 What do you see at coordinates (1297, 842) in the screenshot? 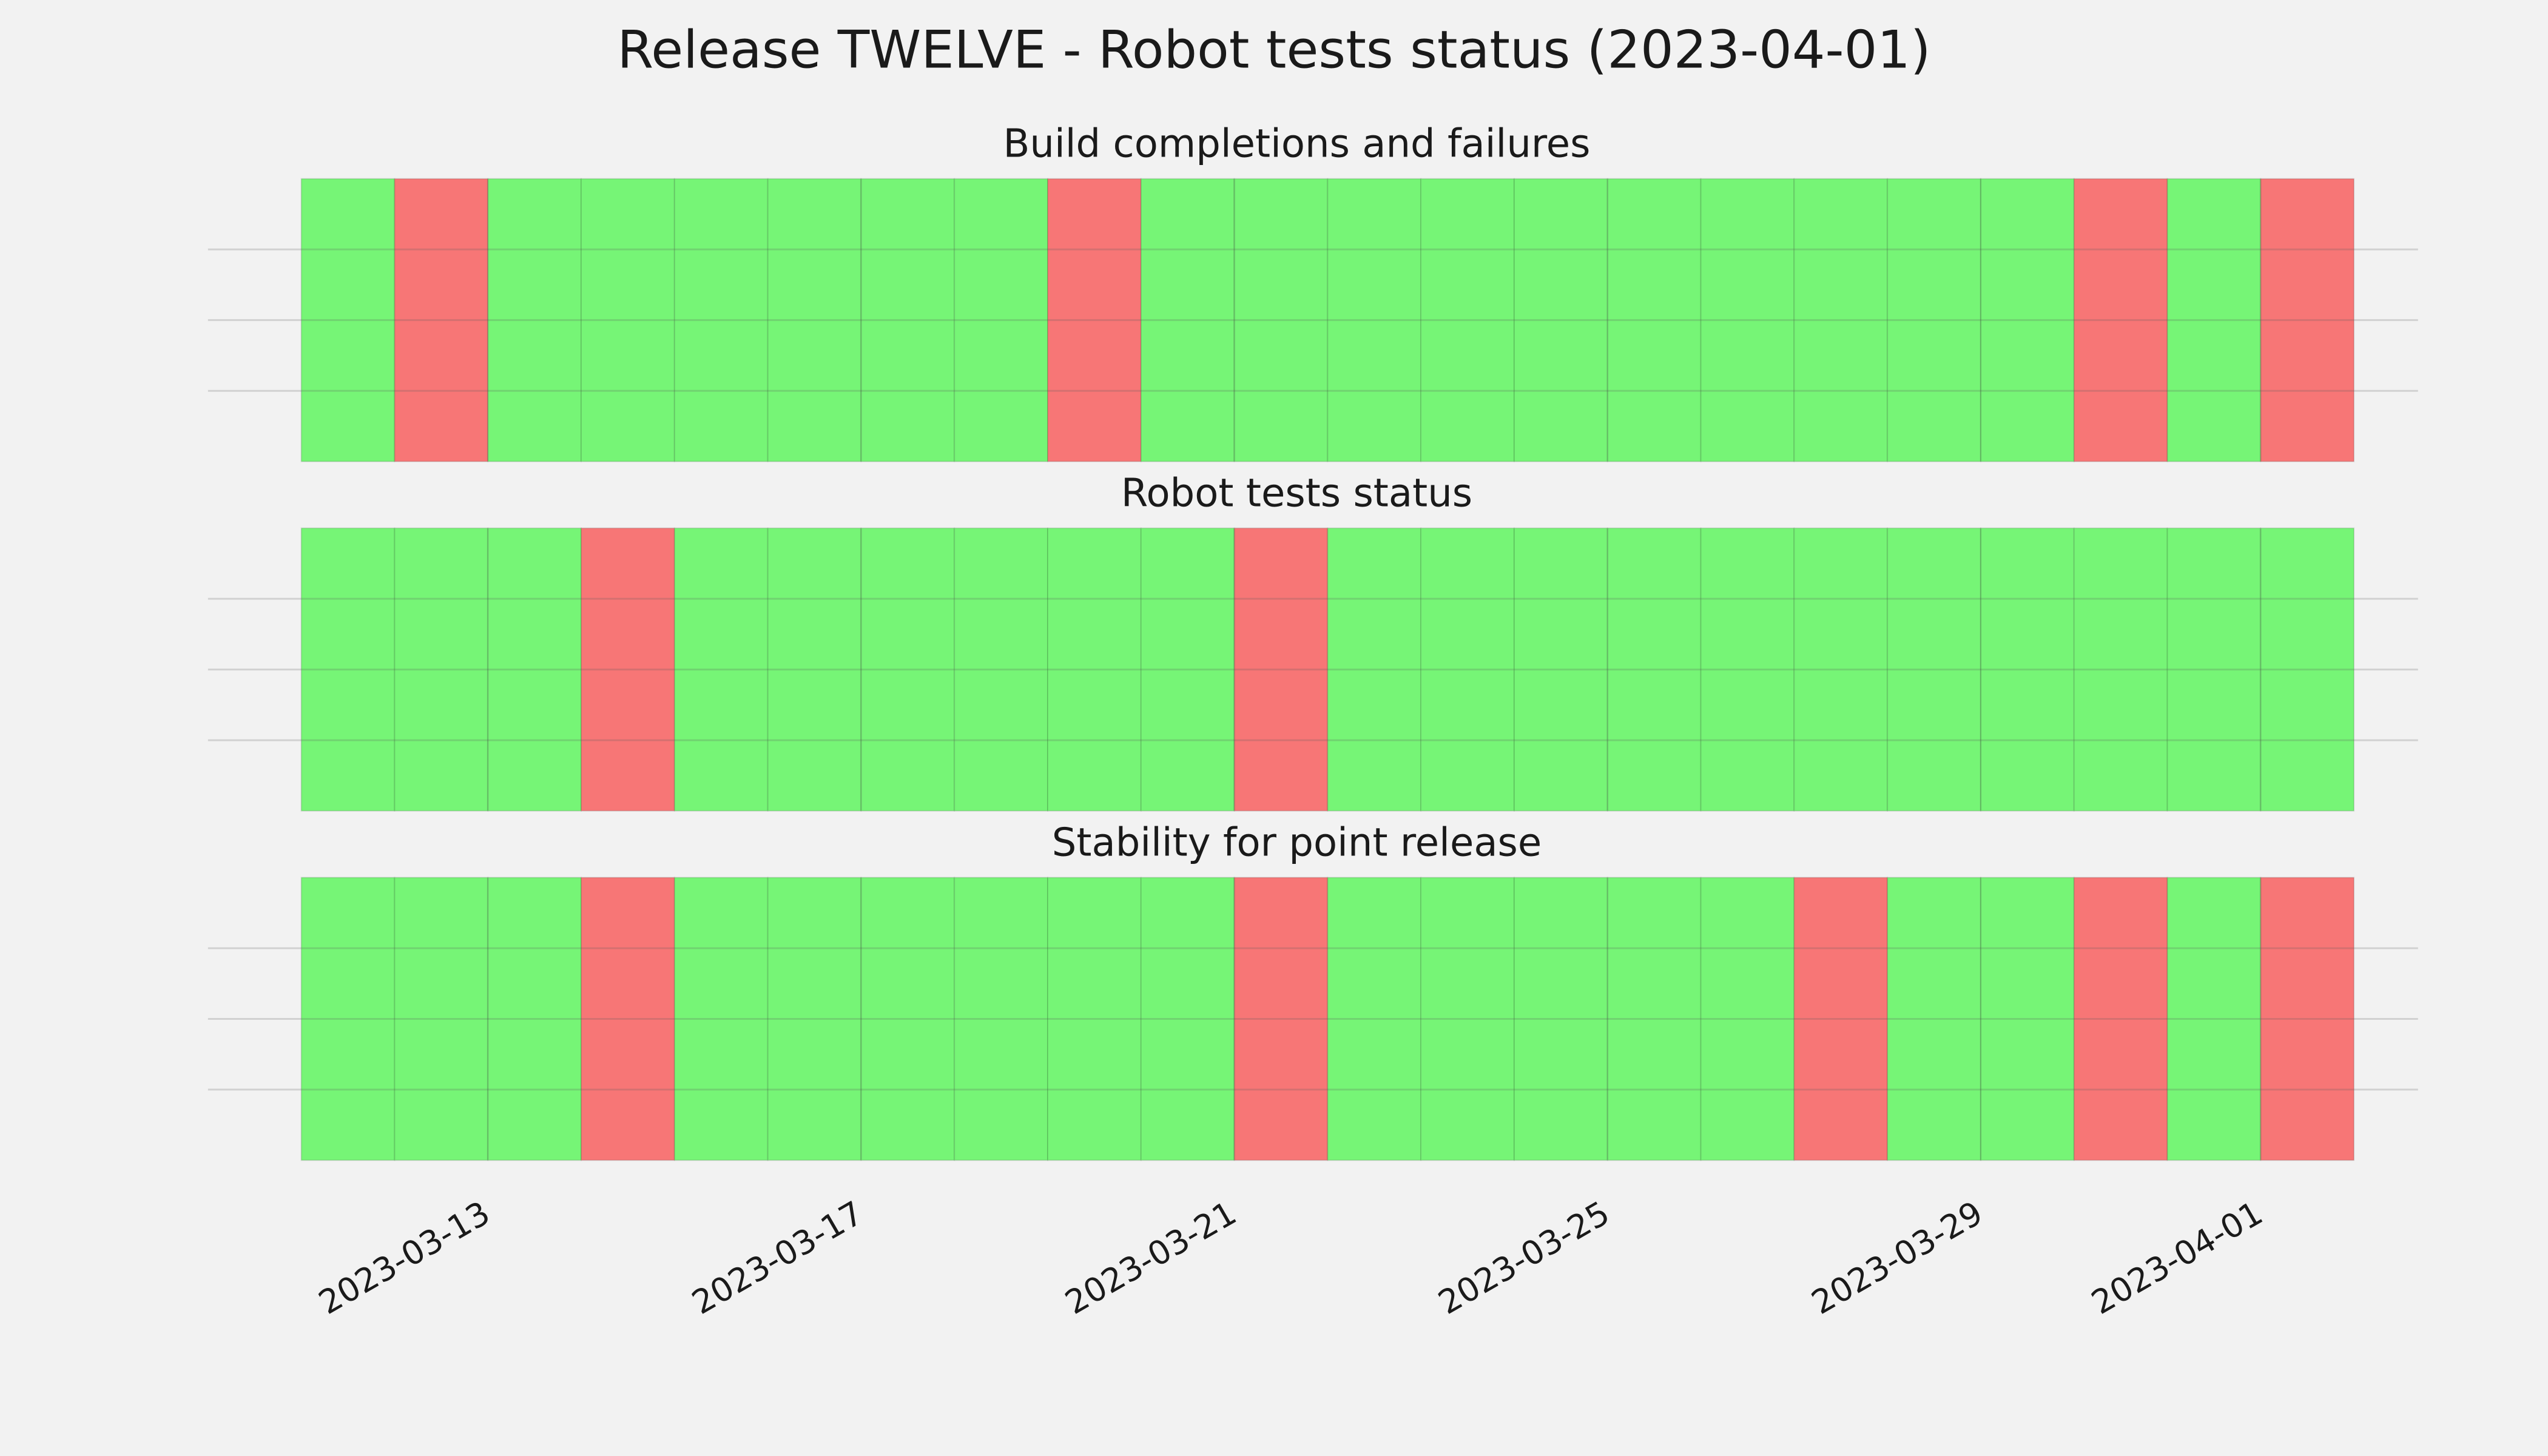
I see `subplot-title: Stability for point release` at bounding box center [1297, 842].